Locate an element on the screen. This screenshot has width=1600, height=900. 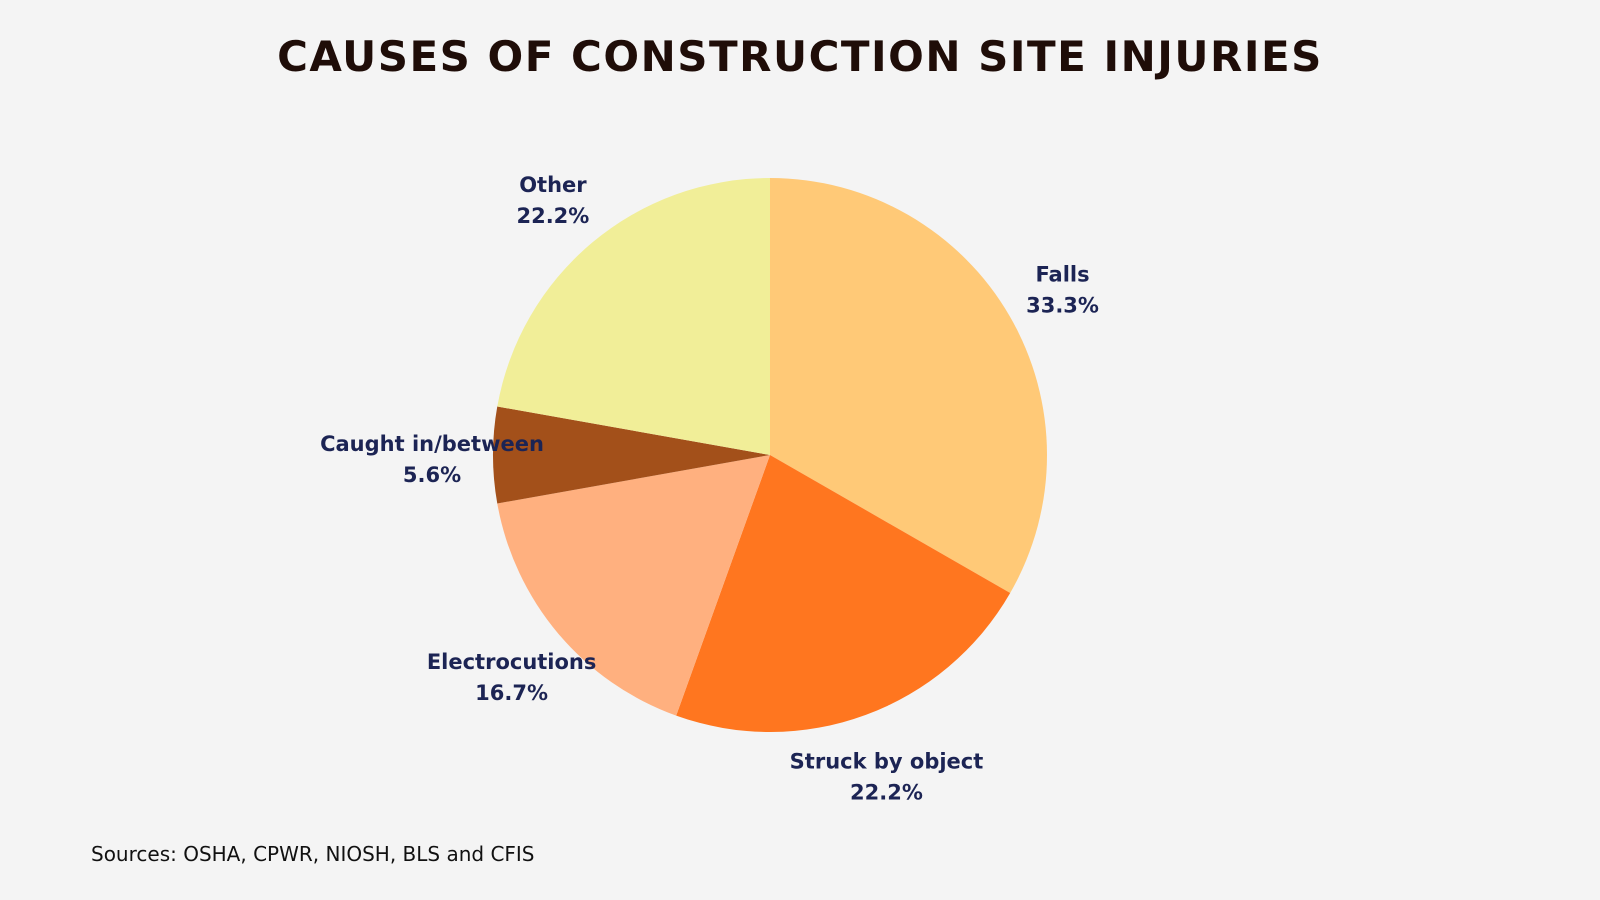
slice-label-falls: Falls 33.3% is located at coordinates (1062, 290).